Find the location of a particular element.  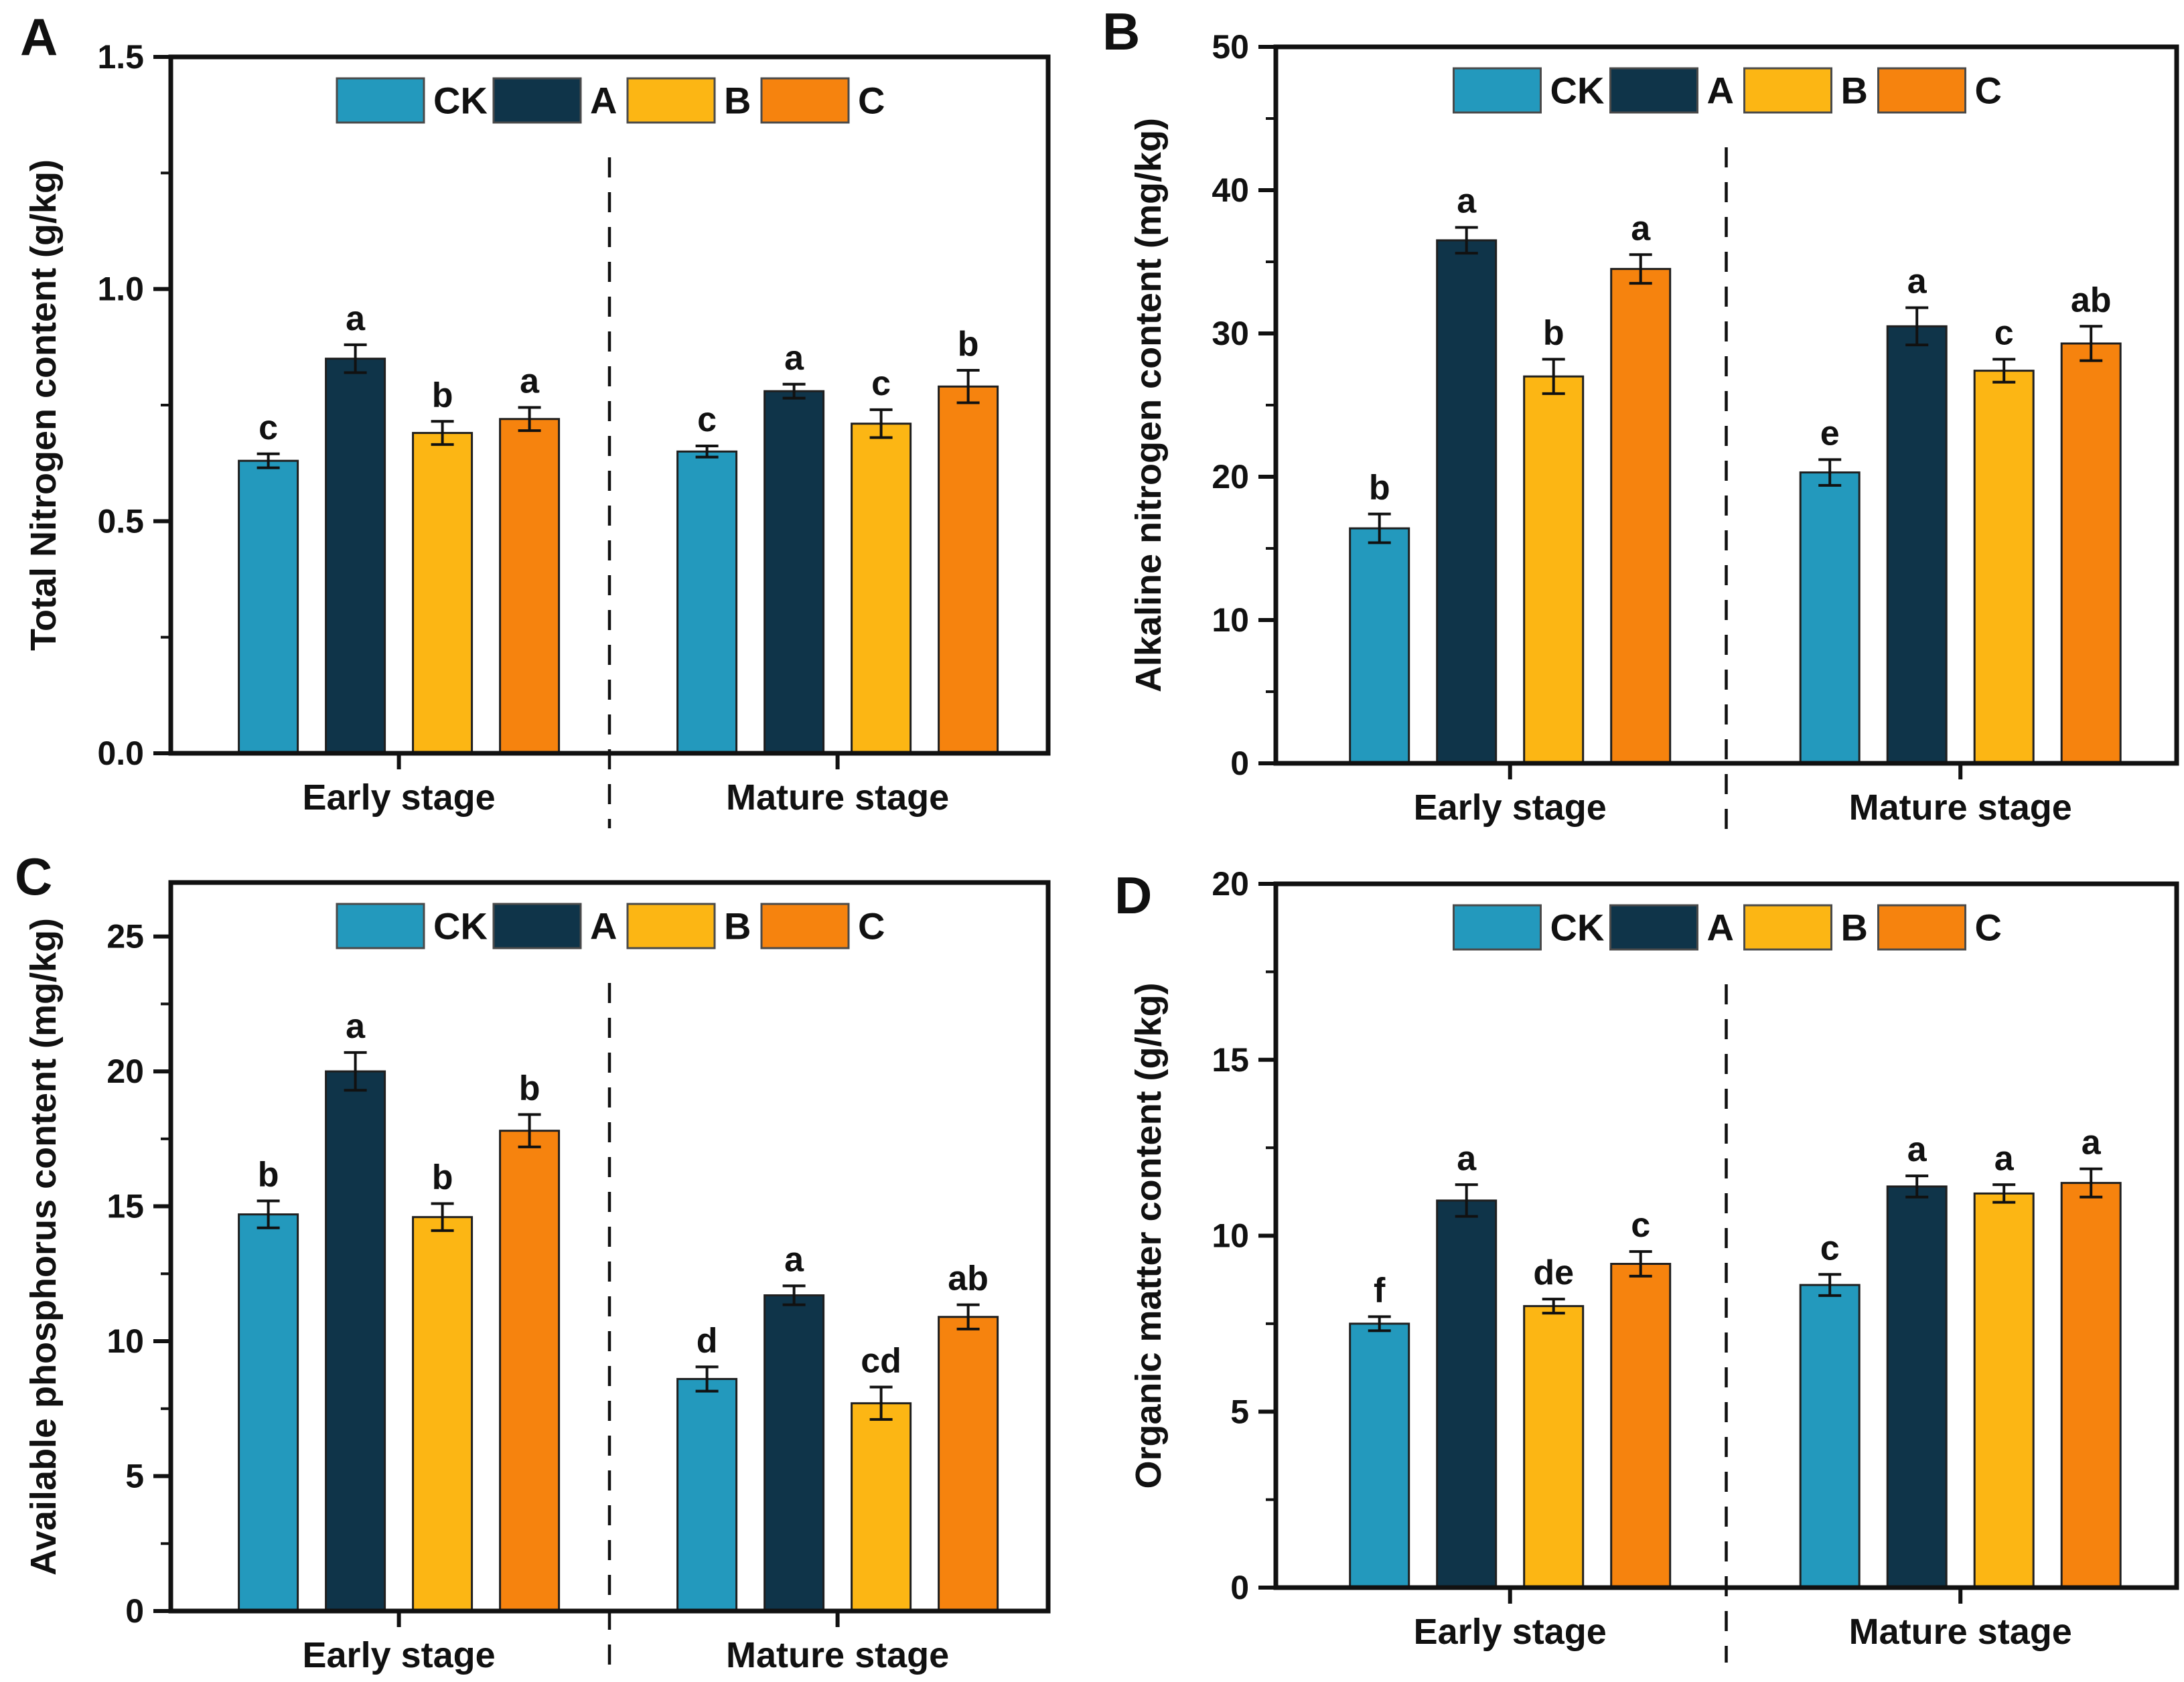

sig-letter-b-mature: a is located at coordinates (2004, 1158).